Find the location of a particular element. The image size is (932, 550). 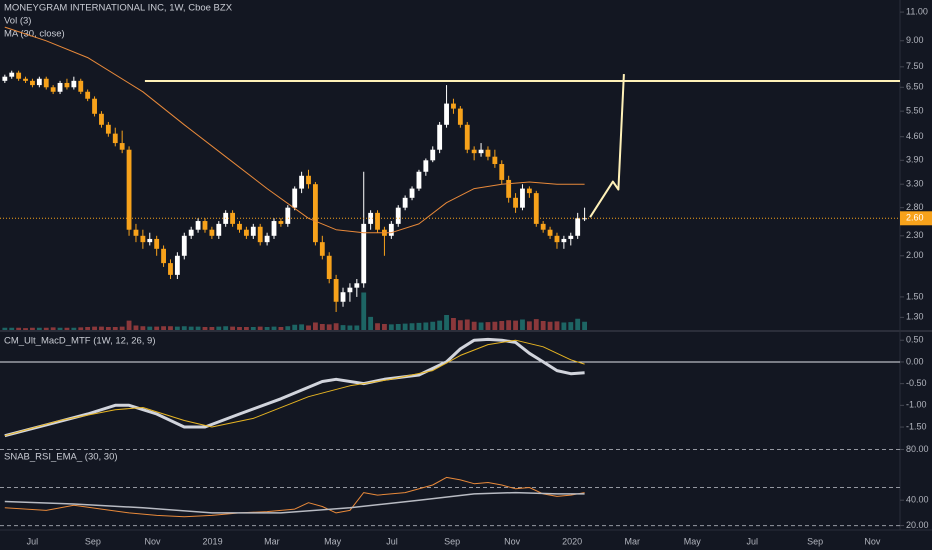

last-price-box is located at coordinates (916, 218).